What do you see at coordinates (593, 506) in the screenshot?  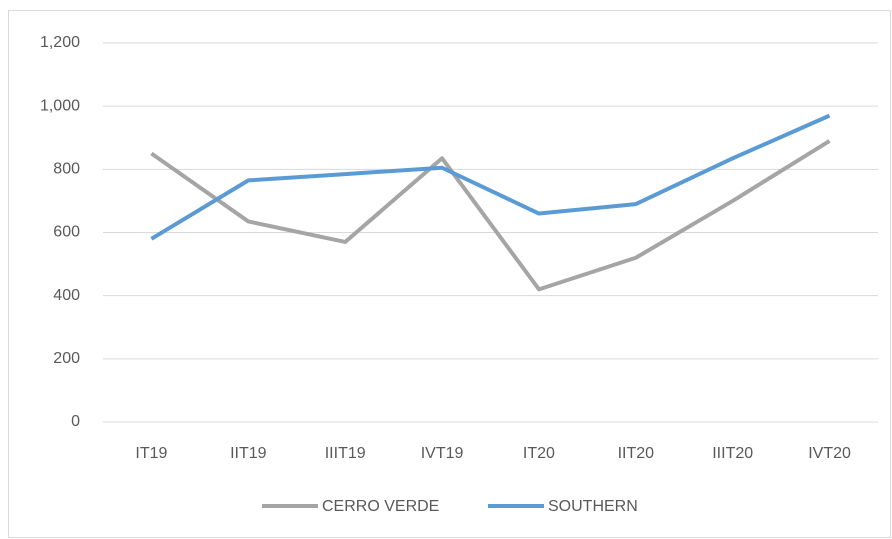 I see `legend-label: SOUTHERN` at bounding box center [593, 506].